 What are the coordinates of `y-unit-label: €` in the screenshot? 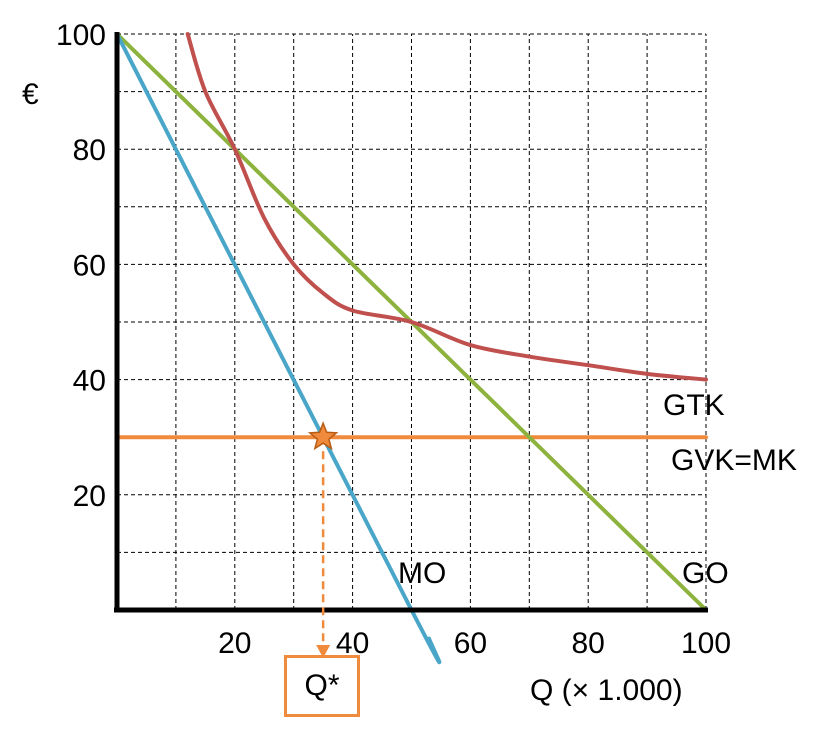 It's located at (30, 94).